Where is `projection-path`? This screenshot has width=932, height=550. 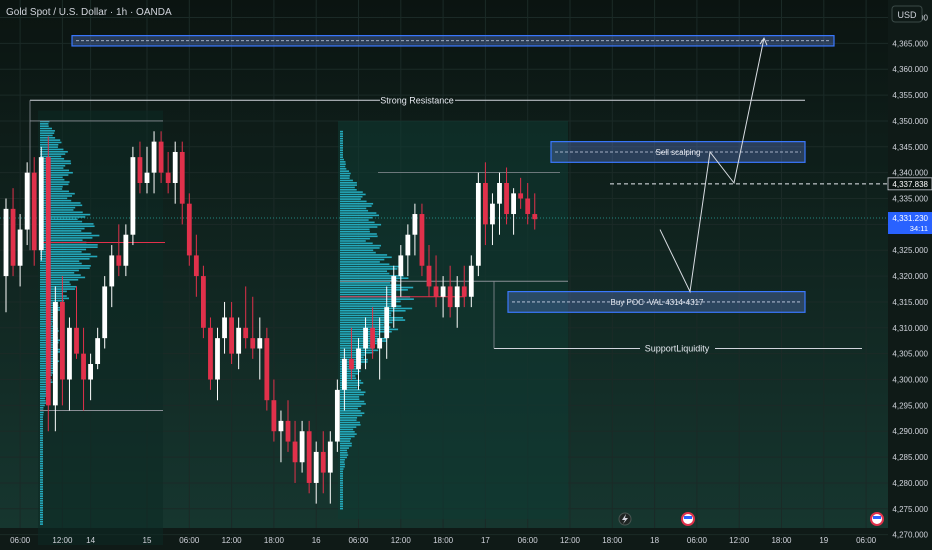
projection-path is located at coordinates (713, 165).